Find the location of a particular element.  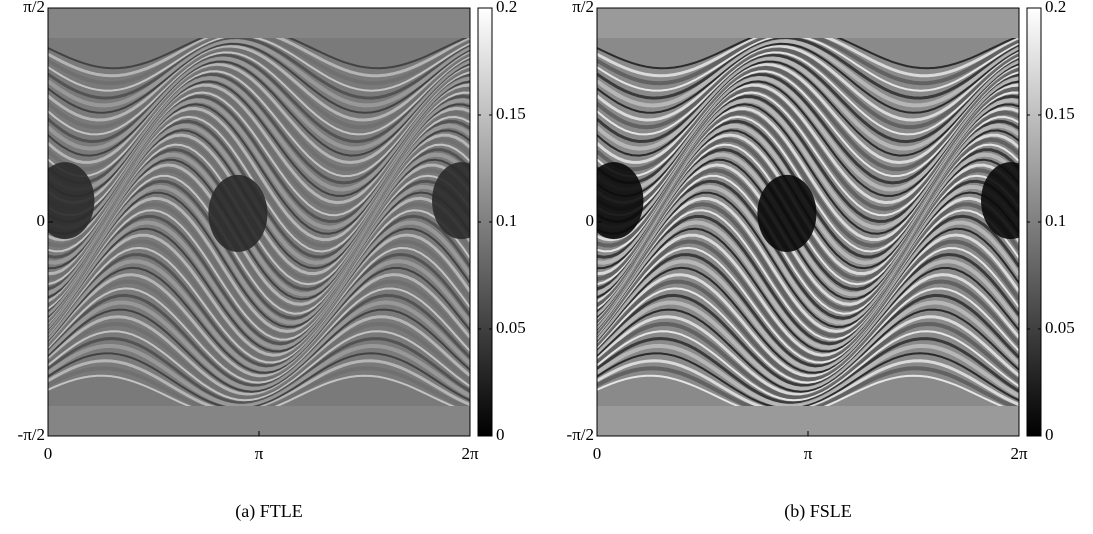

y-tick-label: 0 is located at coordinates (590, 220).